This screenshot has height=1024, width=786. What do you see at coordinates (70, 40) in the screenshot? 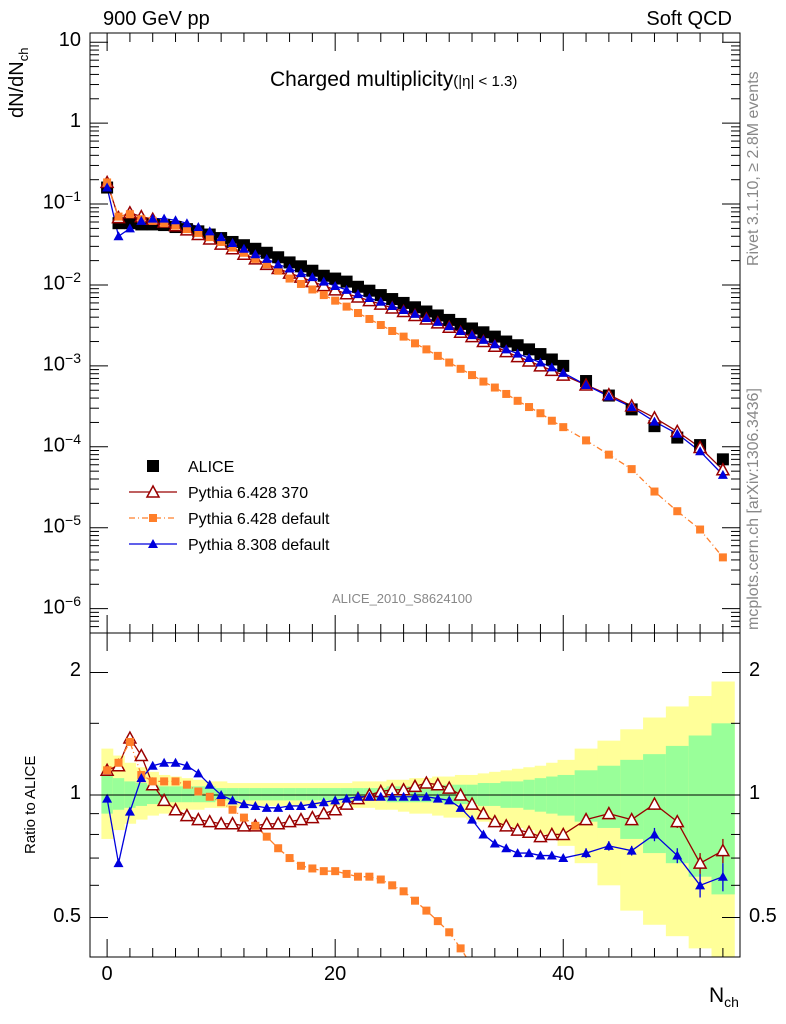
I see `y-tick-label: 10` at bounding box center [70, 40].